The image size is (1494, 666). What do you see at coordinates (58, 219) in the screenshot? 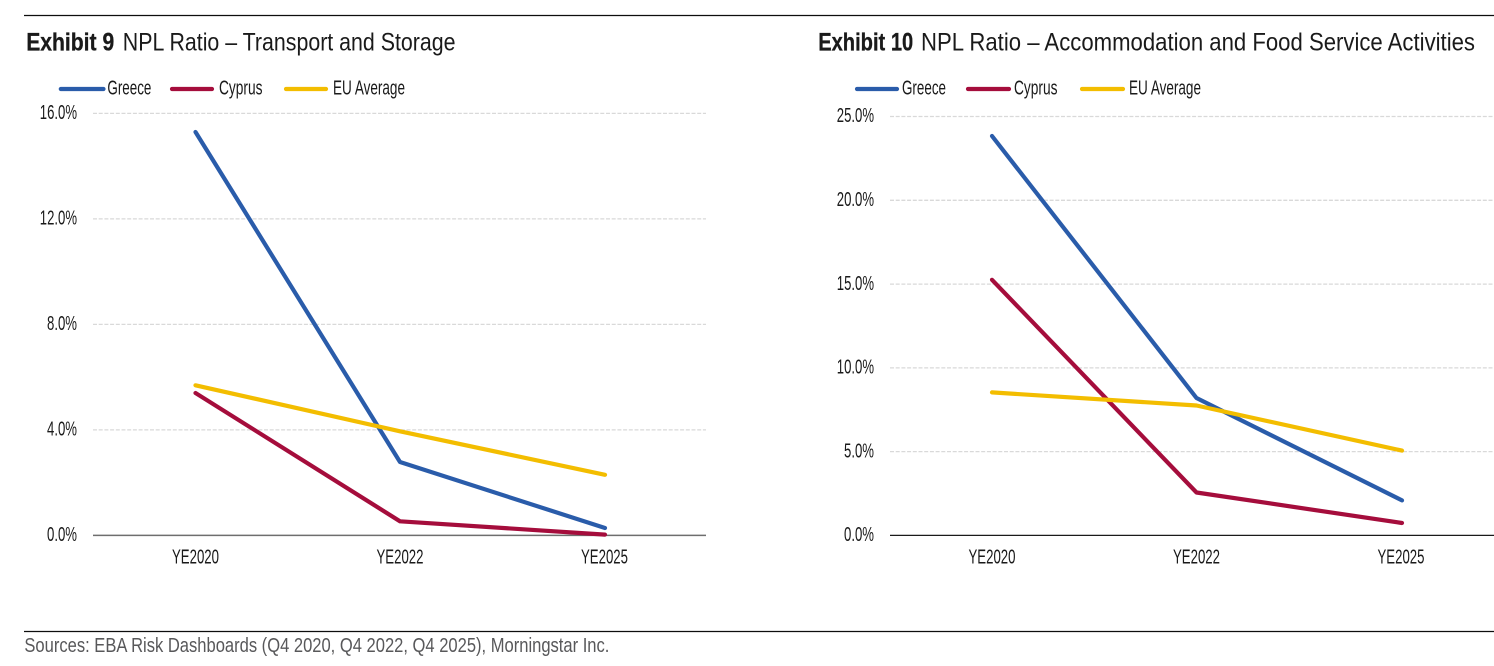
I see `svg-text: 12.0%` at bounding box center [58, 219].